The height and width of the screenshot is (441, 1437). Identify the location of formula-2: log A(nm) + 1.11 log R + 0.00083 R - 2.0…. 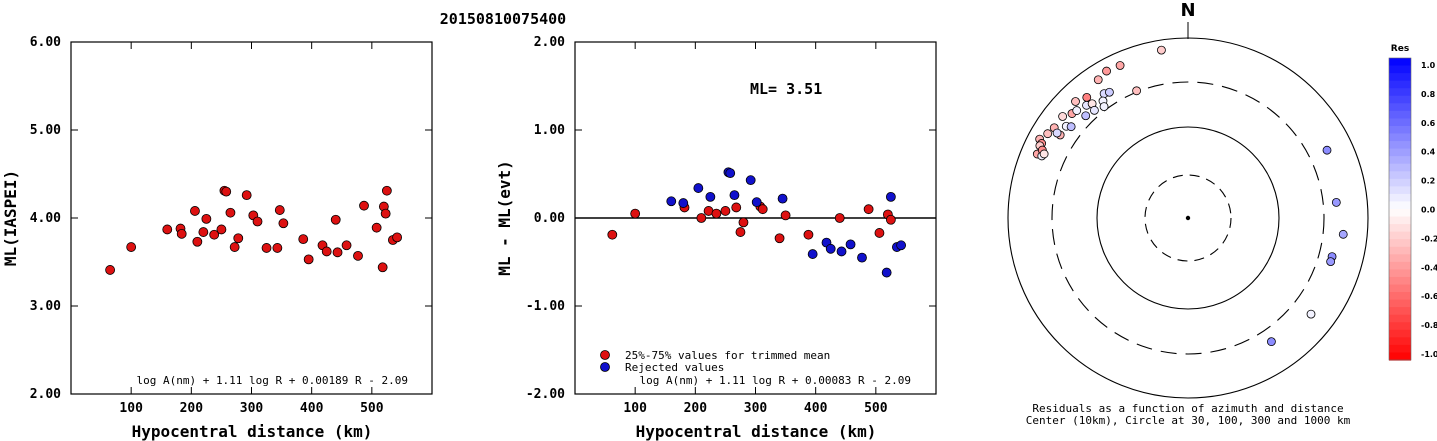
(775, 380).